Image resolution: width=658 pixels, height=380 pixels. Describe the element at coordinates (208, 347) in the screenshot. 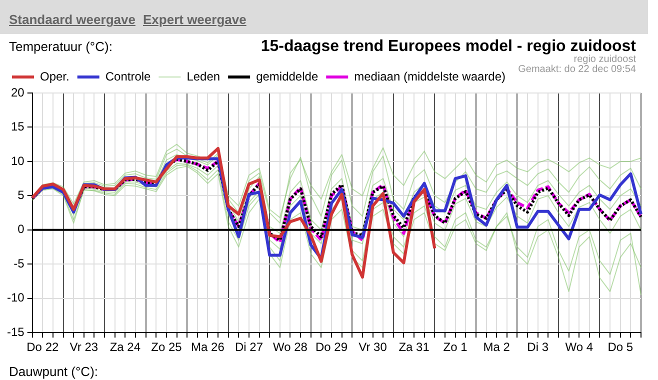

I see `x-tick-label: Ma 26` at that location.